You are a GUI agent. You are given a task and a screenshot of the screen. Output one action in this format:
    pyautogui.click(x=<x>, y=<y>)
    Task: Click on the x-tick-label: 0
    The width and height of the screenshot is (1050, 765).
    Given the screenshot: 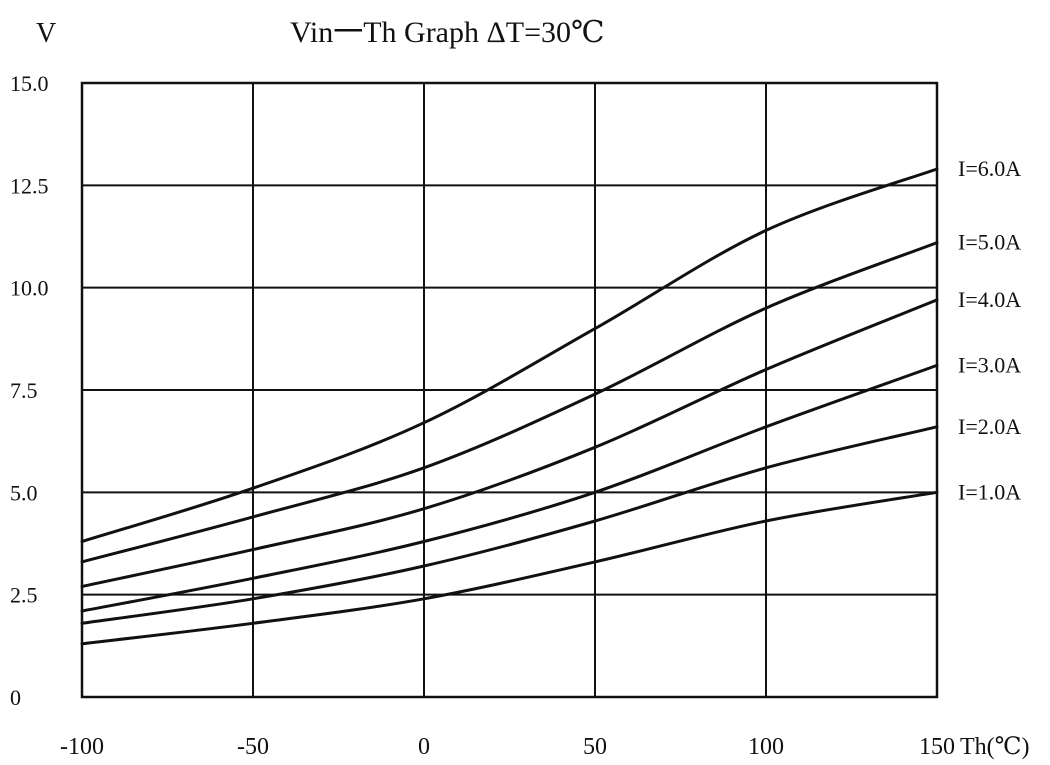 What is the action you would take?
    pyautogui.click(x=424, y=747)
    